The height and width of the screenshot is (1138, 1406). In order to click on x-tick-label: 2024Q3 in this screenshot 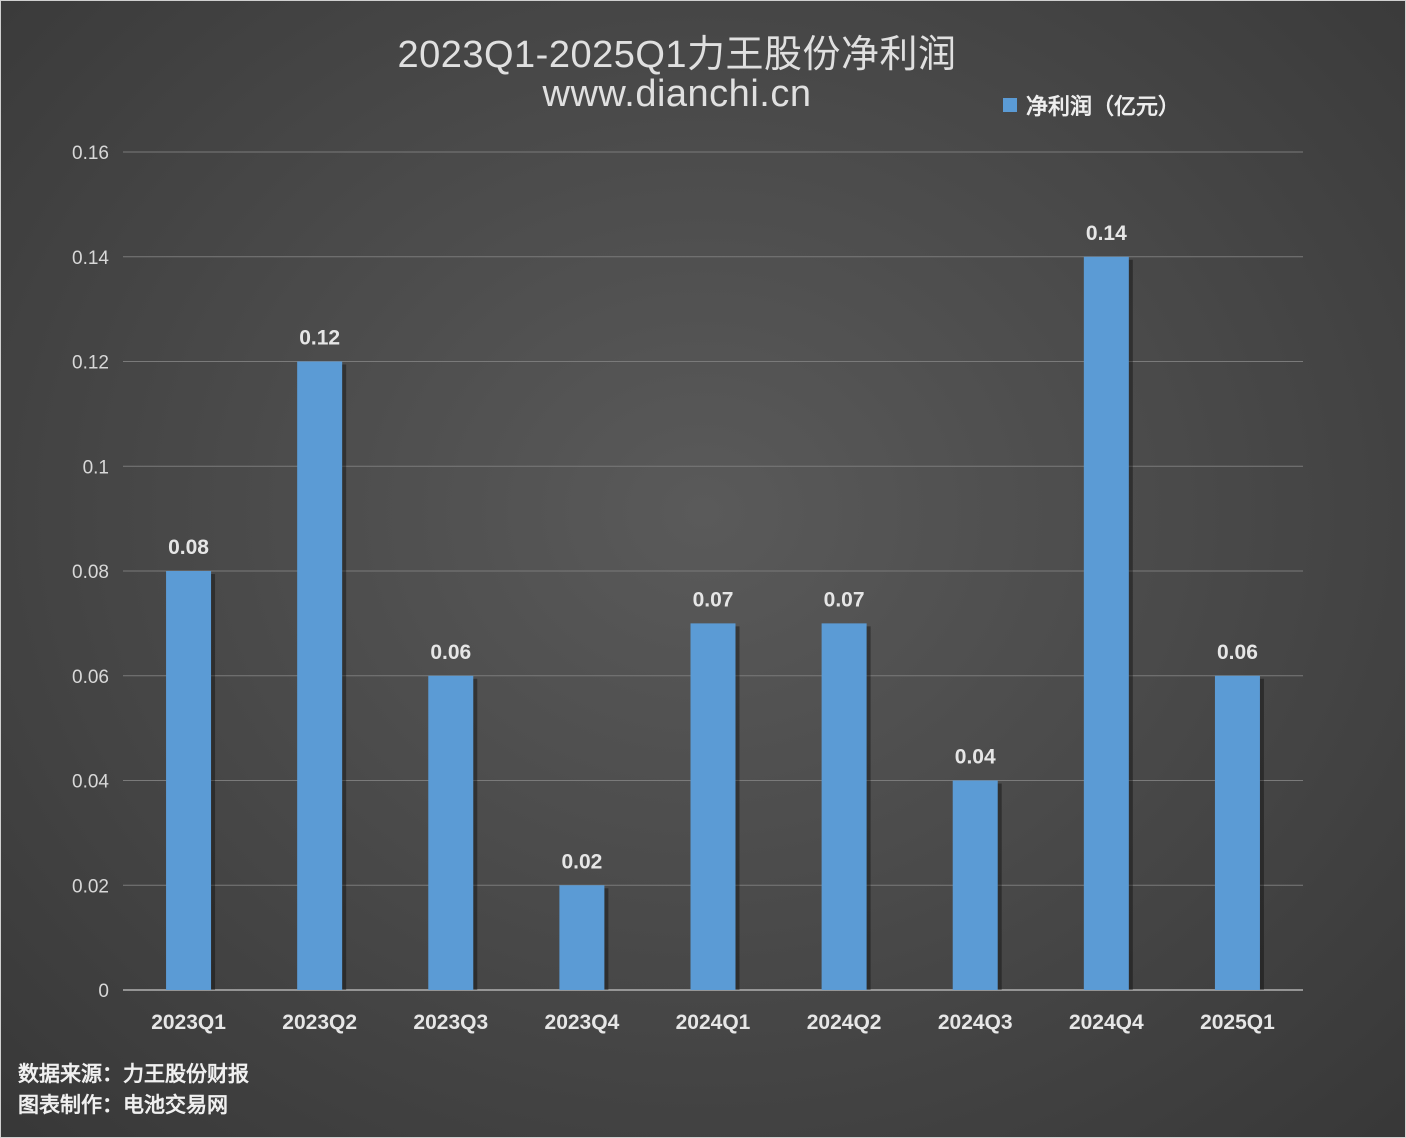, I will do `click(975, 1022)`.